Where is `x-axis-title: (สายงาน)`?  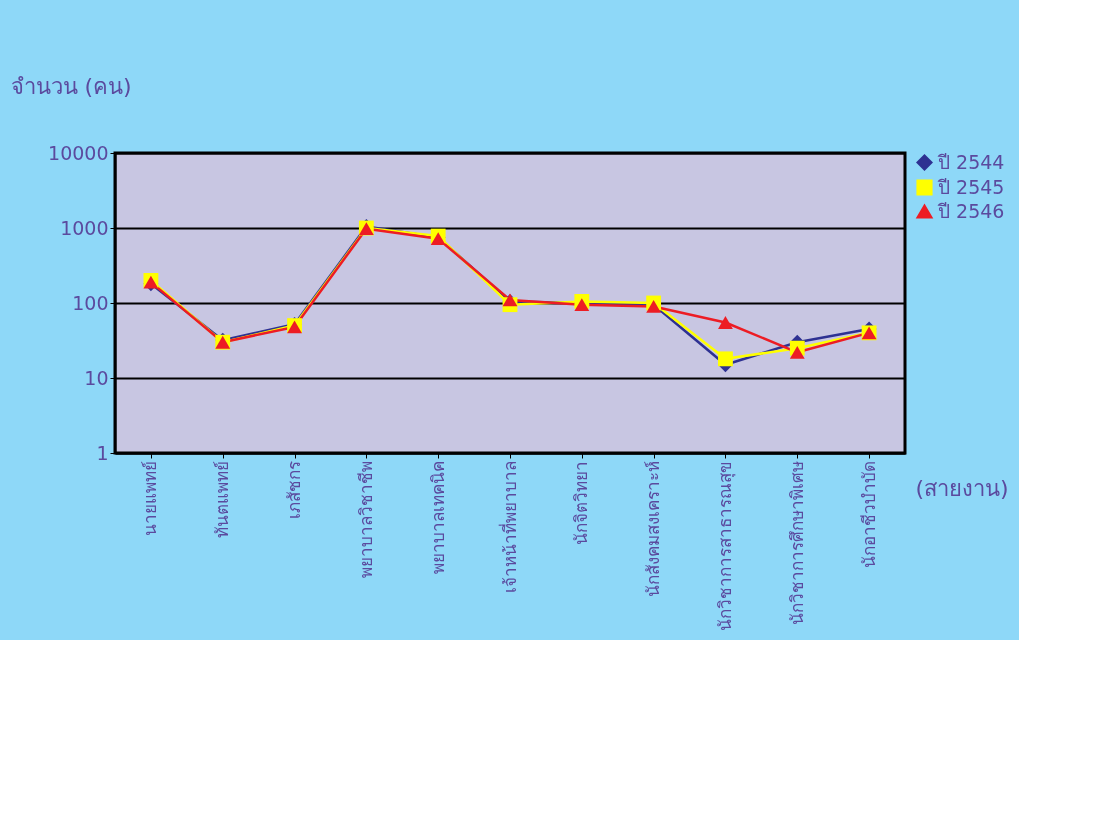 x-axis-title: (สายงาน) is located at coordinates (962, 488).